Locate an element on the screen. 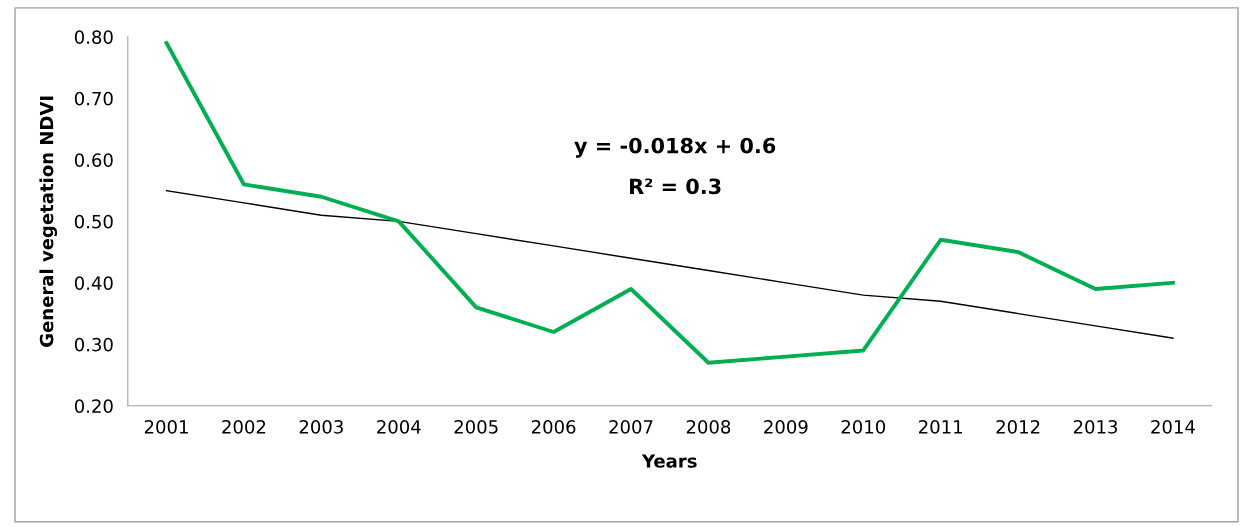  x-tick-label: 2013 is located at coordinates (1095, 427).